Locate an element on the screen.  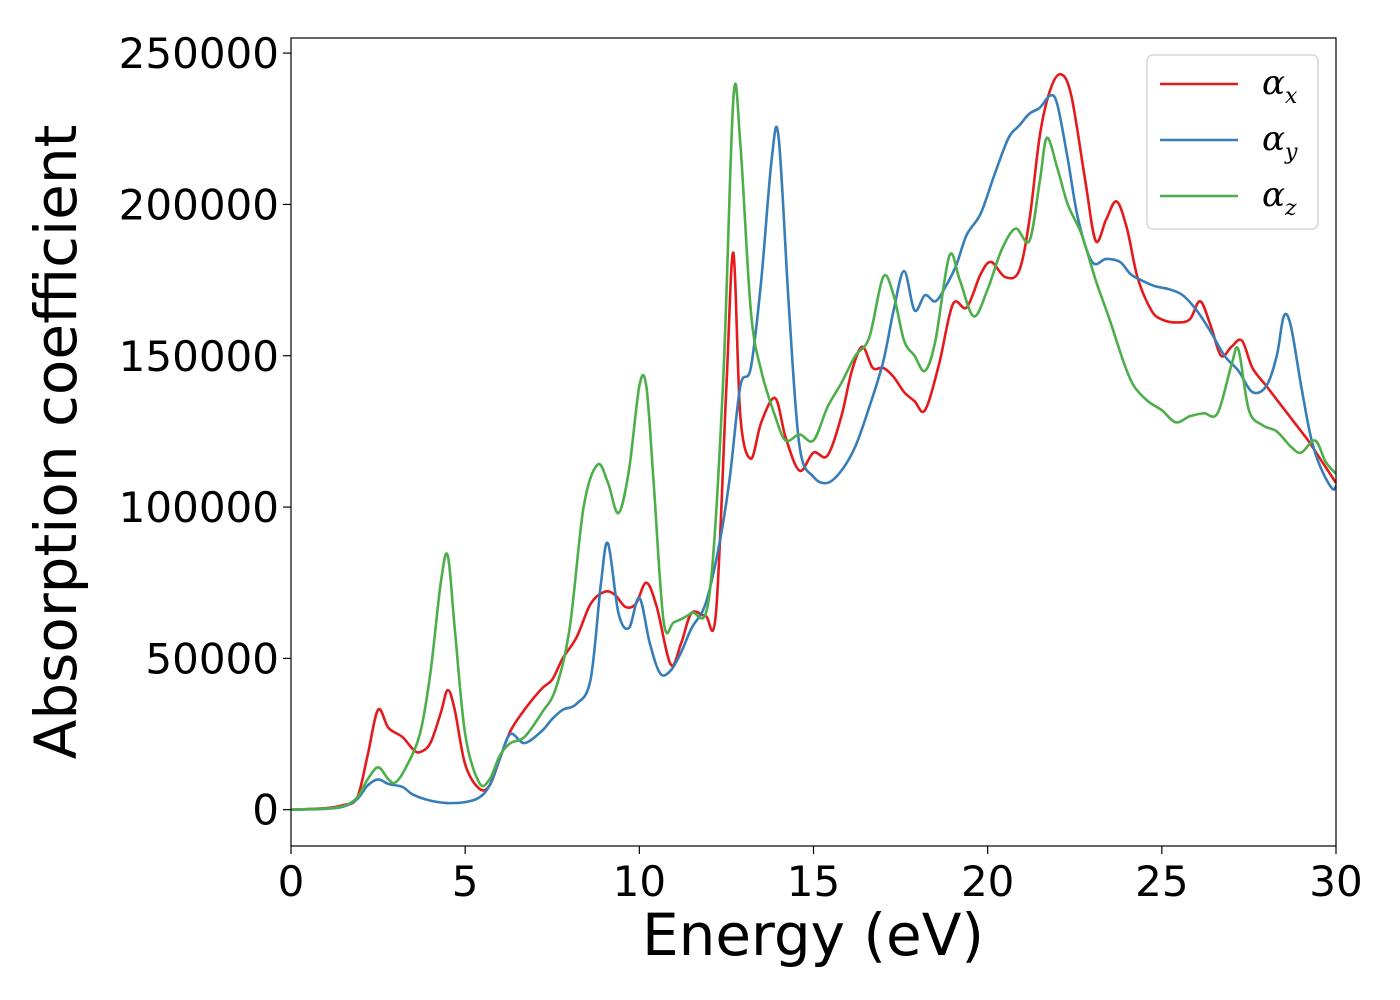
x-tick-label: 25 is located at coordinates (1161, 881).